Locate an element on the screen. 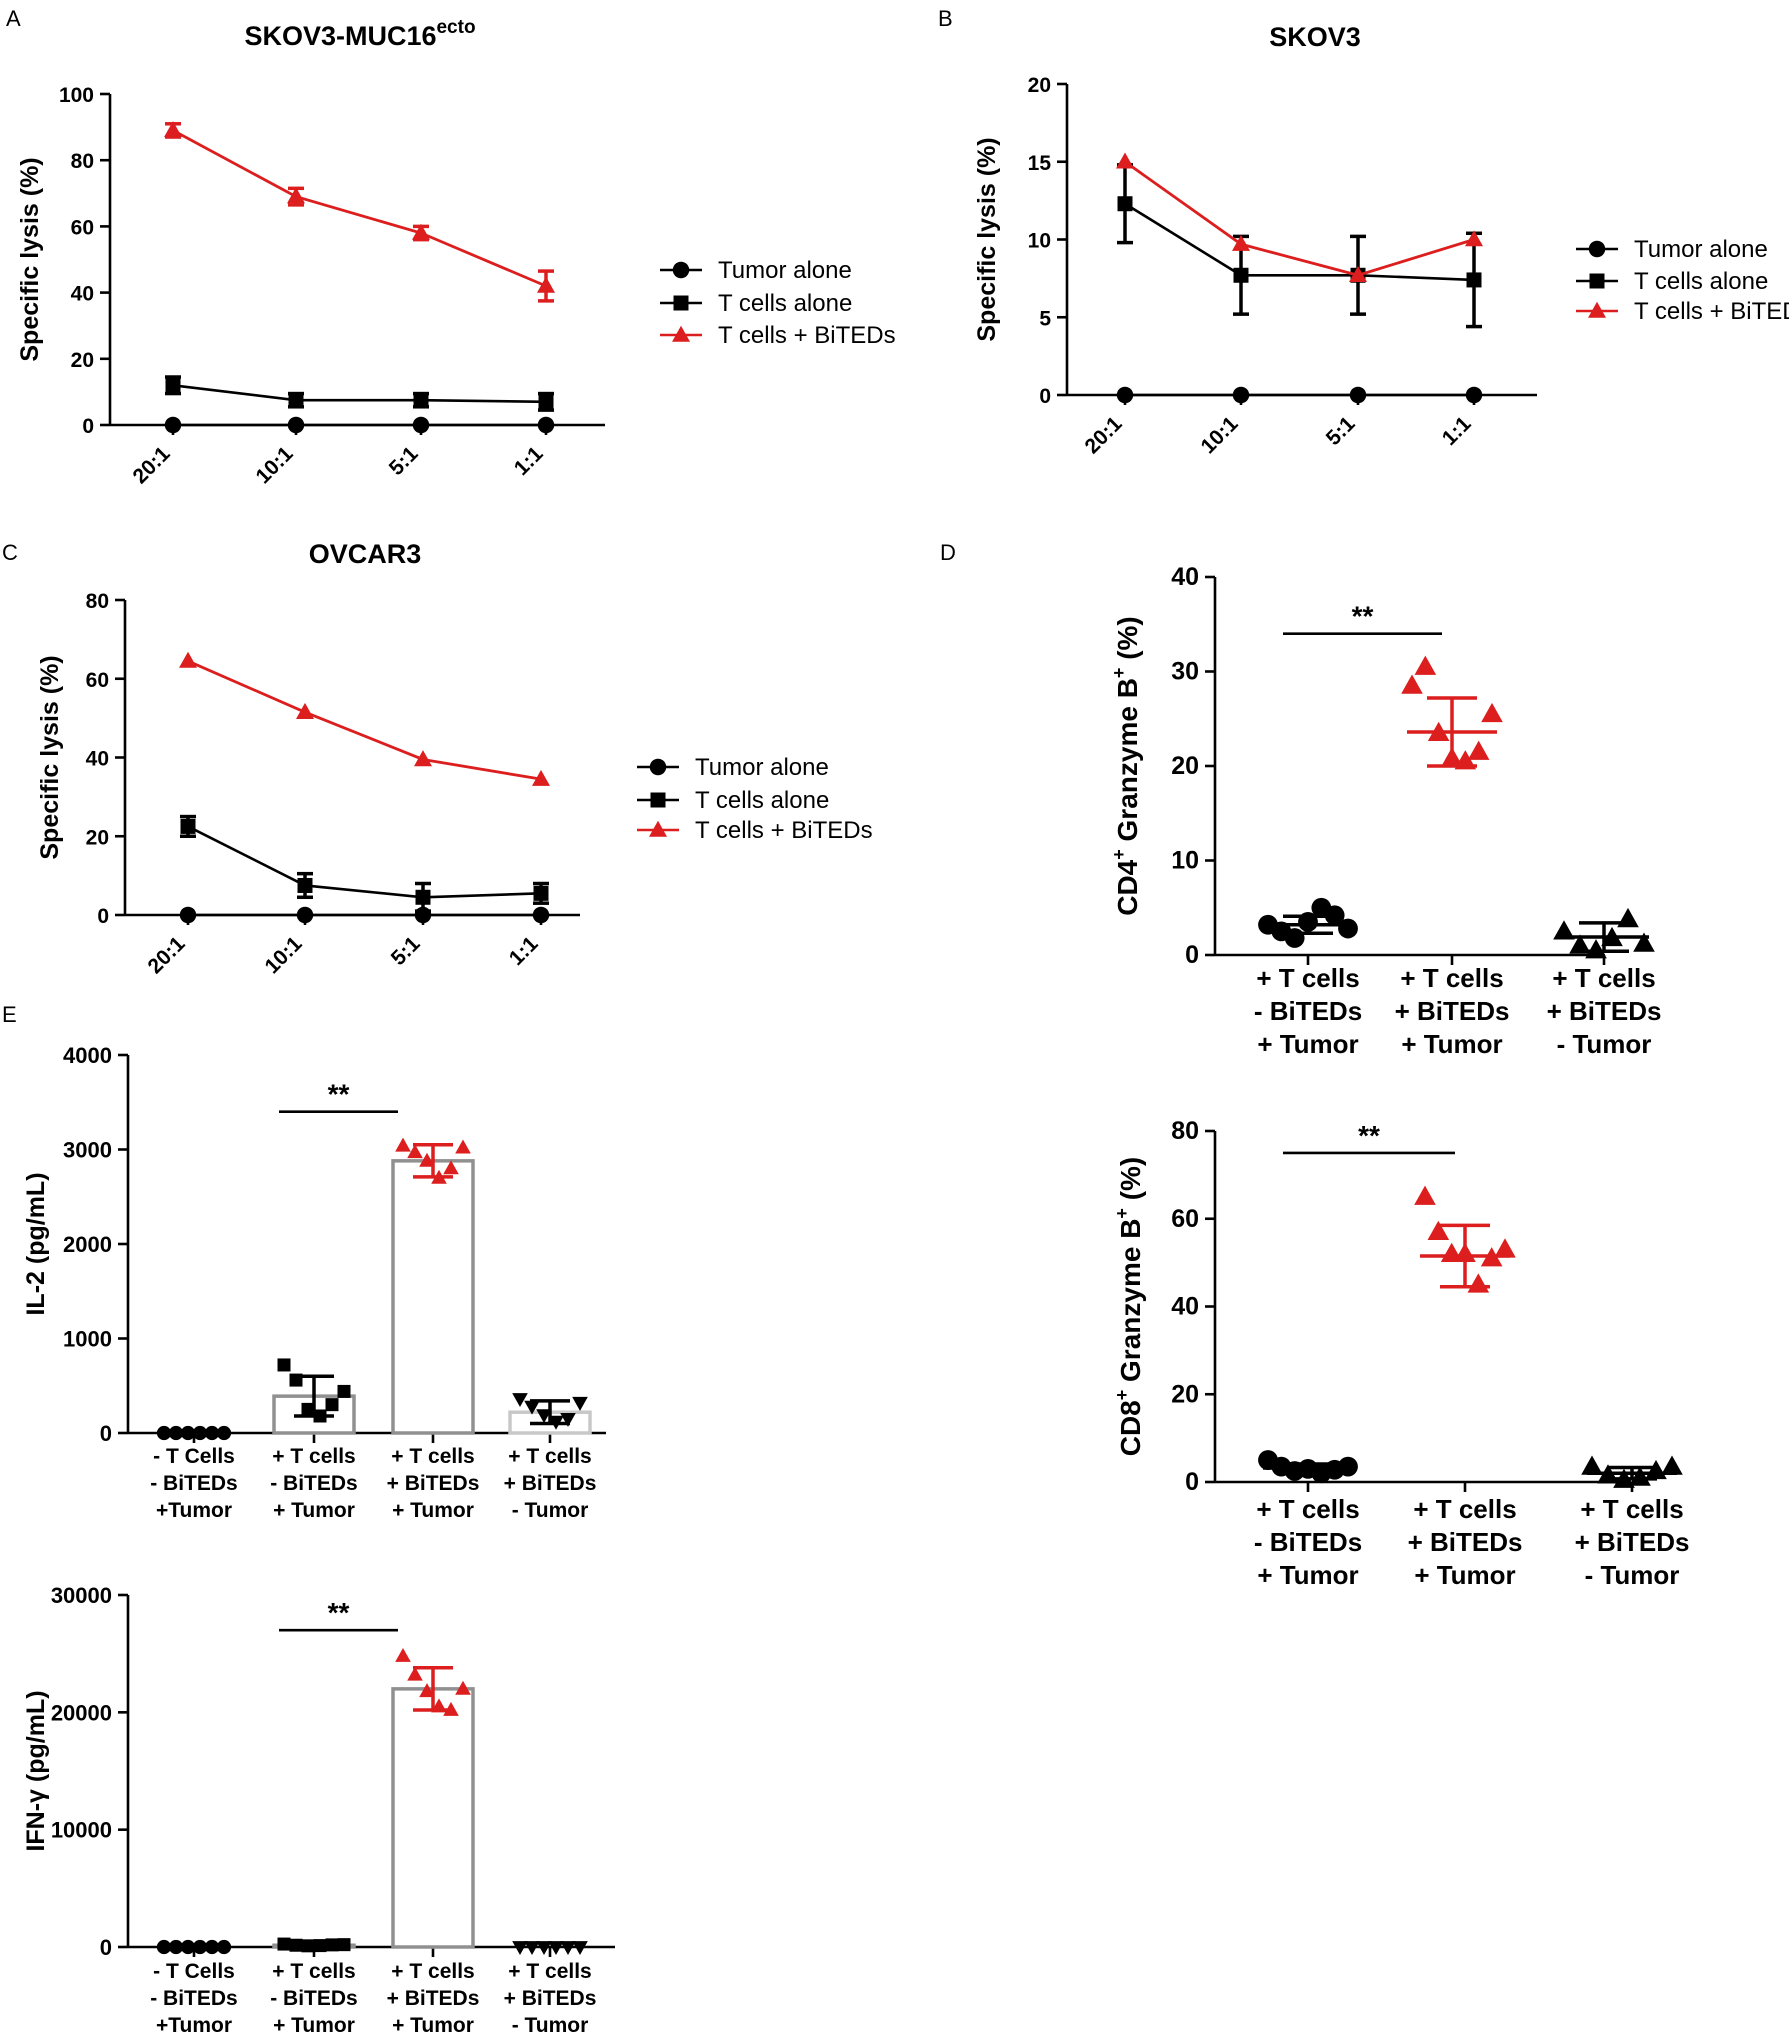 Image resolution: width=1789 pixels, height=2036 pixels. y-axis-title-part: CD8 is located at coordinates (1130, 1428).